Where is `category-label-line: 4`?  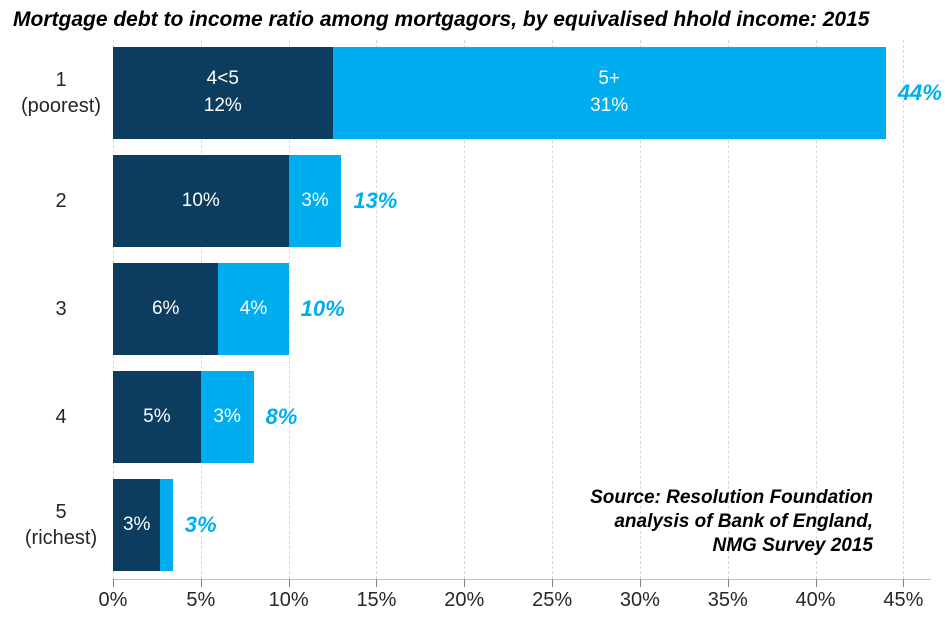
category-label-line: 4 is located at coordinates (61, 417).